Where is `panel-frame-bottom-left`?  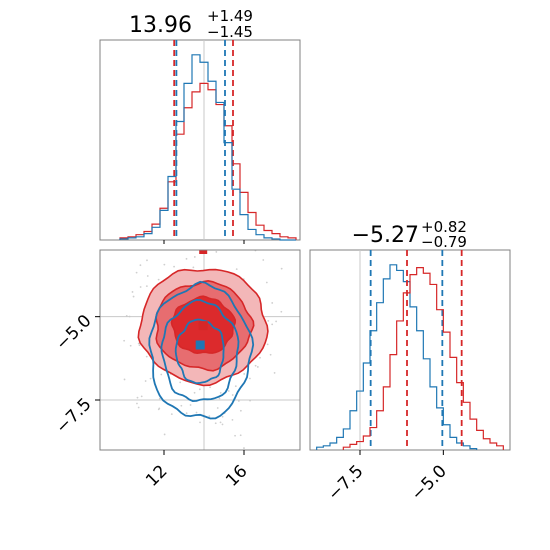
panel-frame-bottom-left is located at coordinates (200, 350).